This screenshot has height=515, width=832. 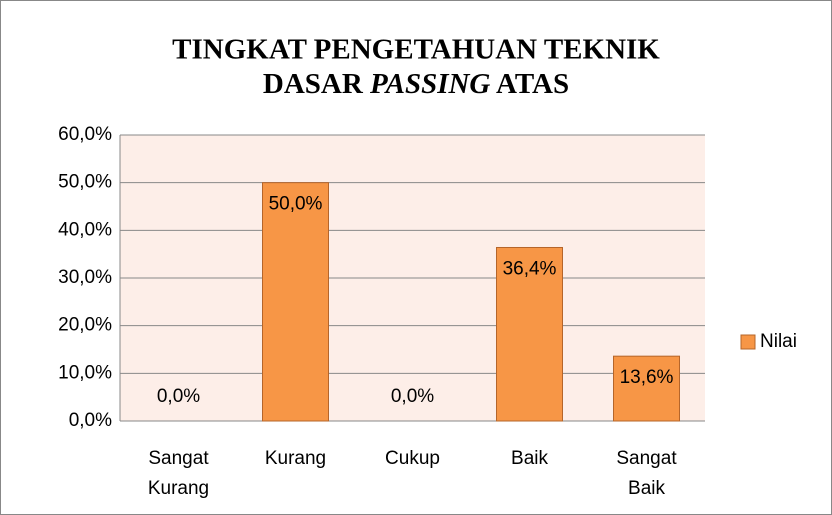 I want to click on x-tick-label: Baik, so click(x=529, y=458).